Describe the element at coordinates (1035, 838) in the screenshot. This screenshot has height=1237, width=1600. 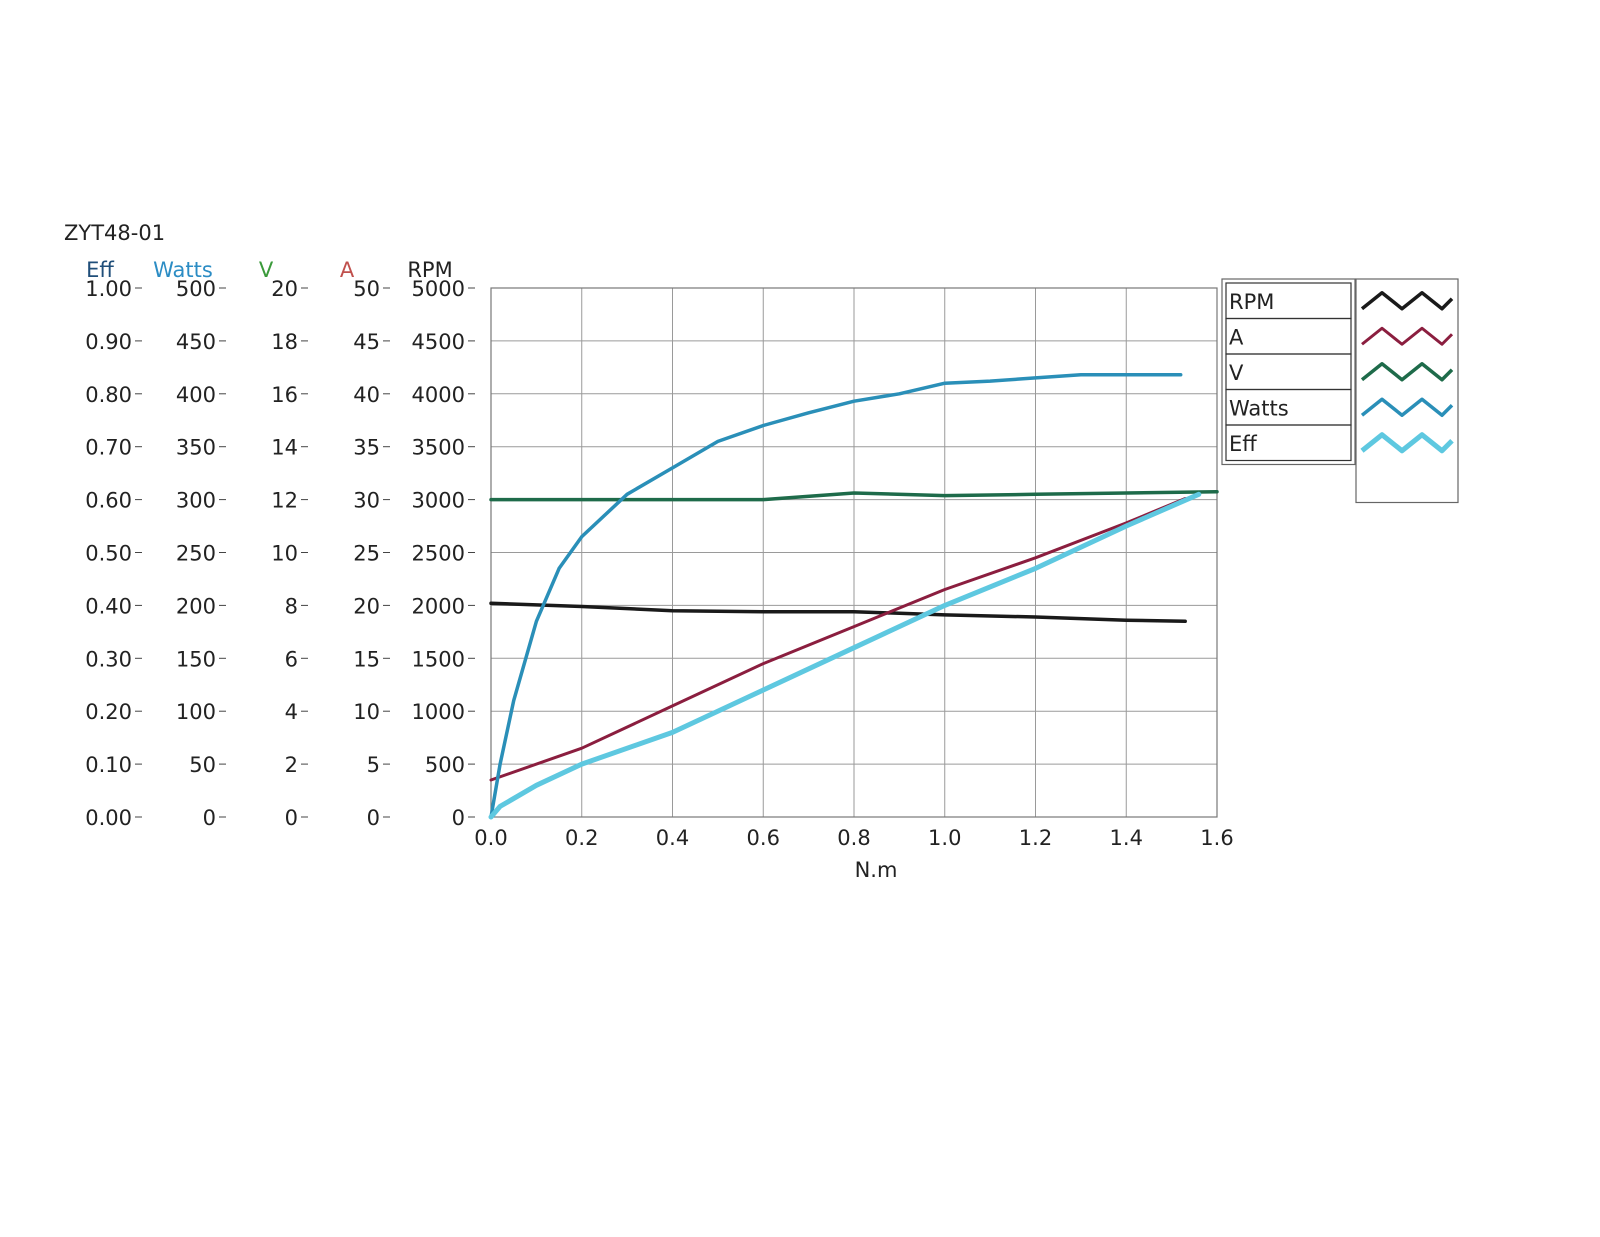
I see `x-tick-label: 1.2` at that location.